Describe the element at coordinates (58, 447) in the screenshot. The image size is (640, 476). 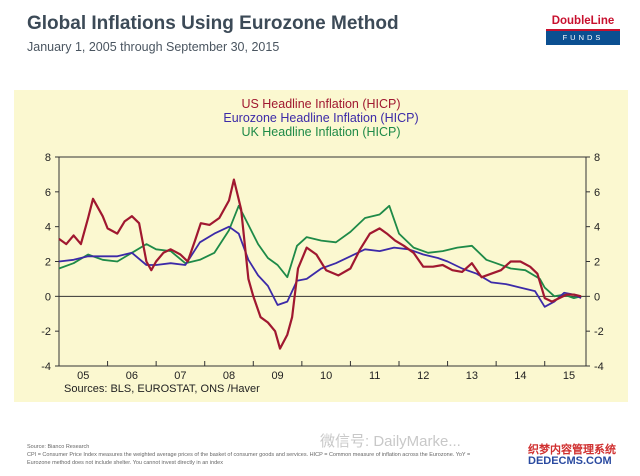
I see `footnote-source: Source: Bianco Research` at that location.